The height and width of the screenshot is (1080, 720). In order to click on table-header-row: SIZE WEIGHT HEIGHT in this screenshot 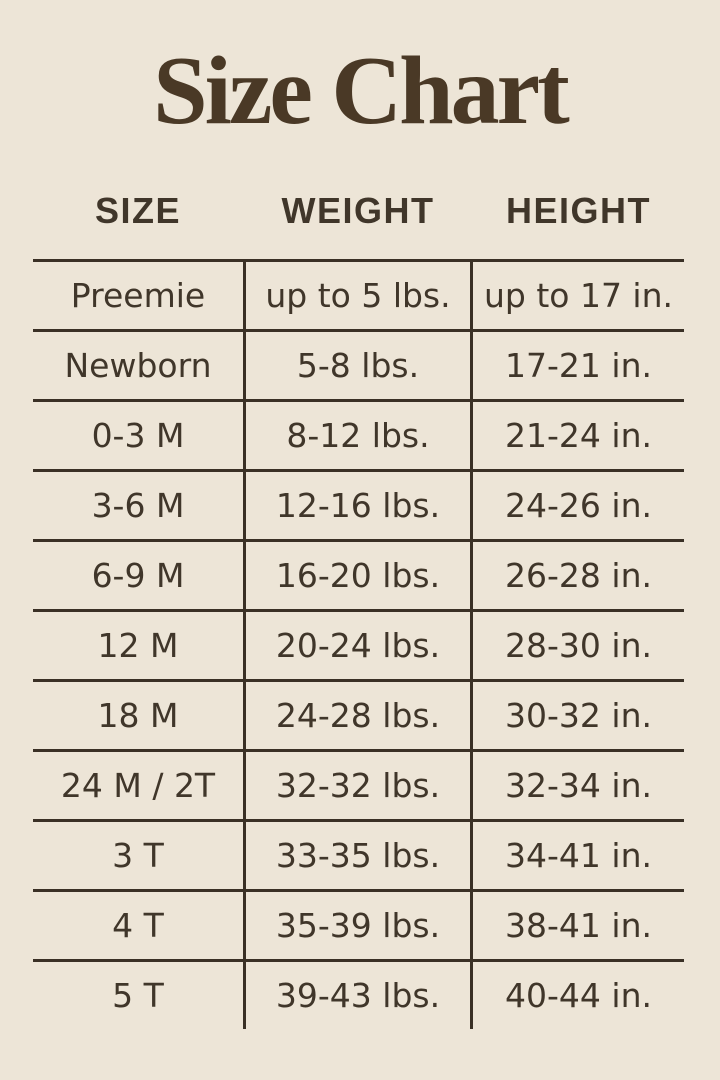, I will do `click(358, 211)`.